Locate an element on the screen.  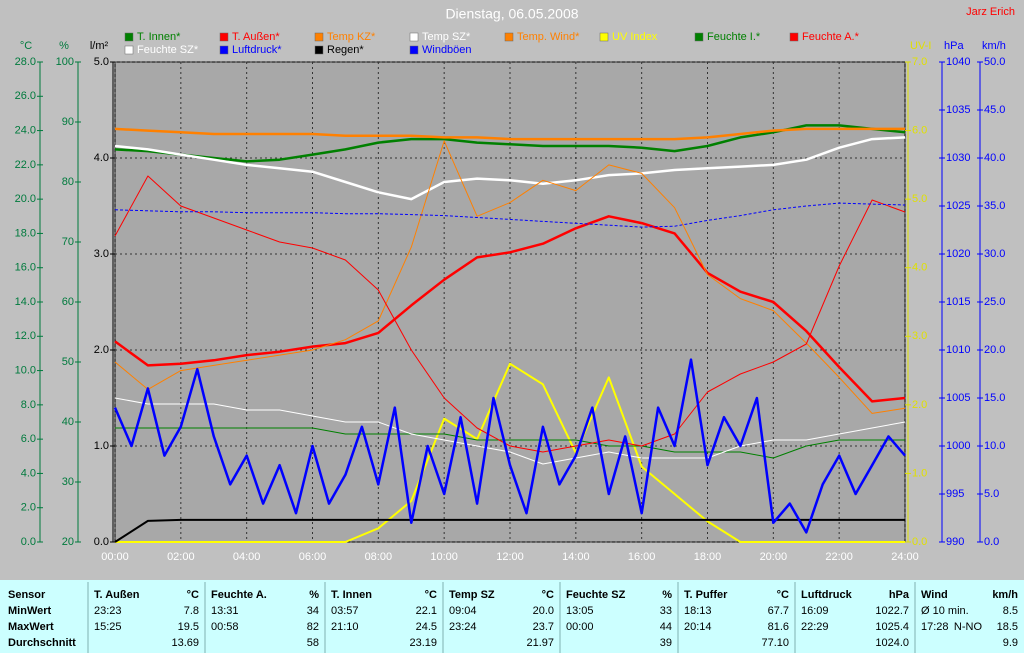
y-tick-label: 100 is located at coordinates (65, 62).